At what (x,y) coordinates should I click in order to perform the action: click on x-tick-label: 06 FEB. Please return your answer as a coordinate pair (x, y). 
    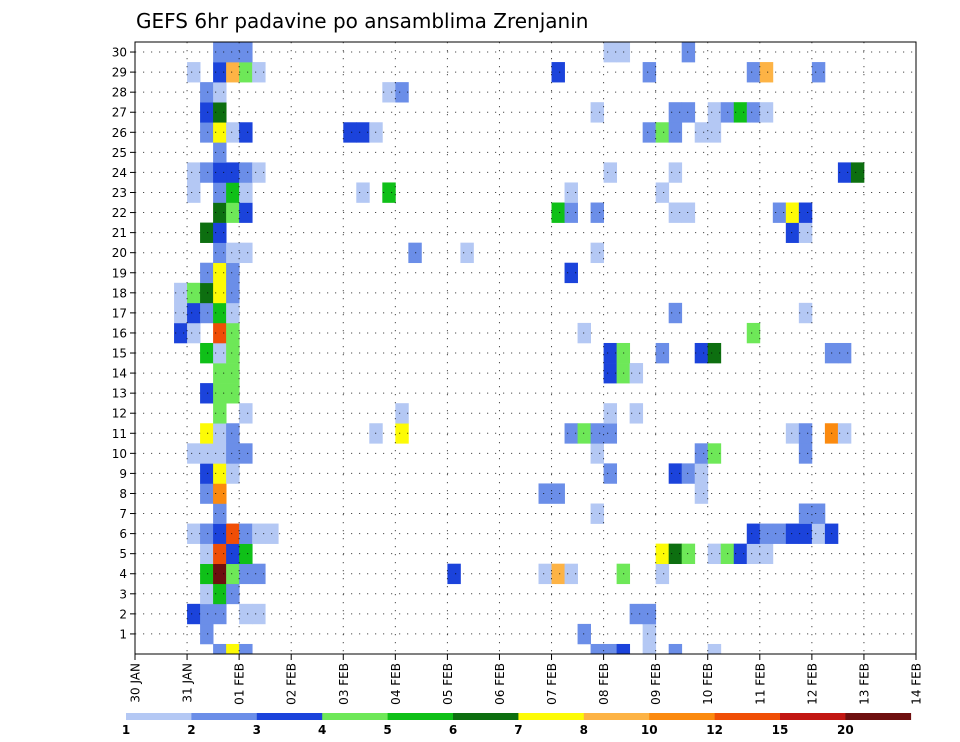
    Looking at the image, I should click on (500, 684).